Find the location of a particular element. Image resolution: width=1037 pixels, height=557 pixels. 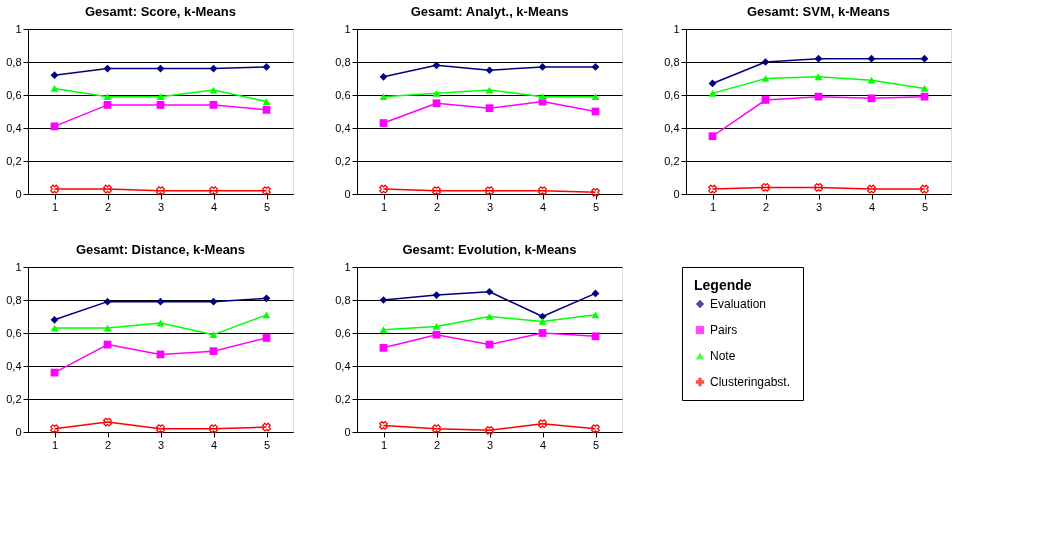

x-tick-label: 5 is located at coordinates (925, 206).